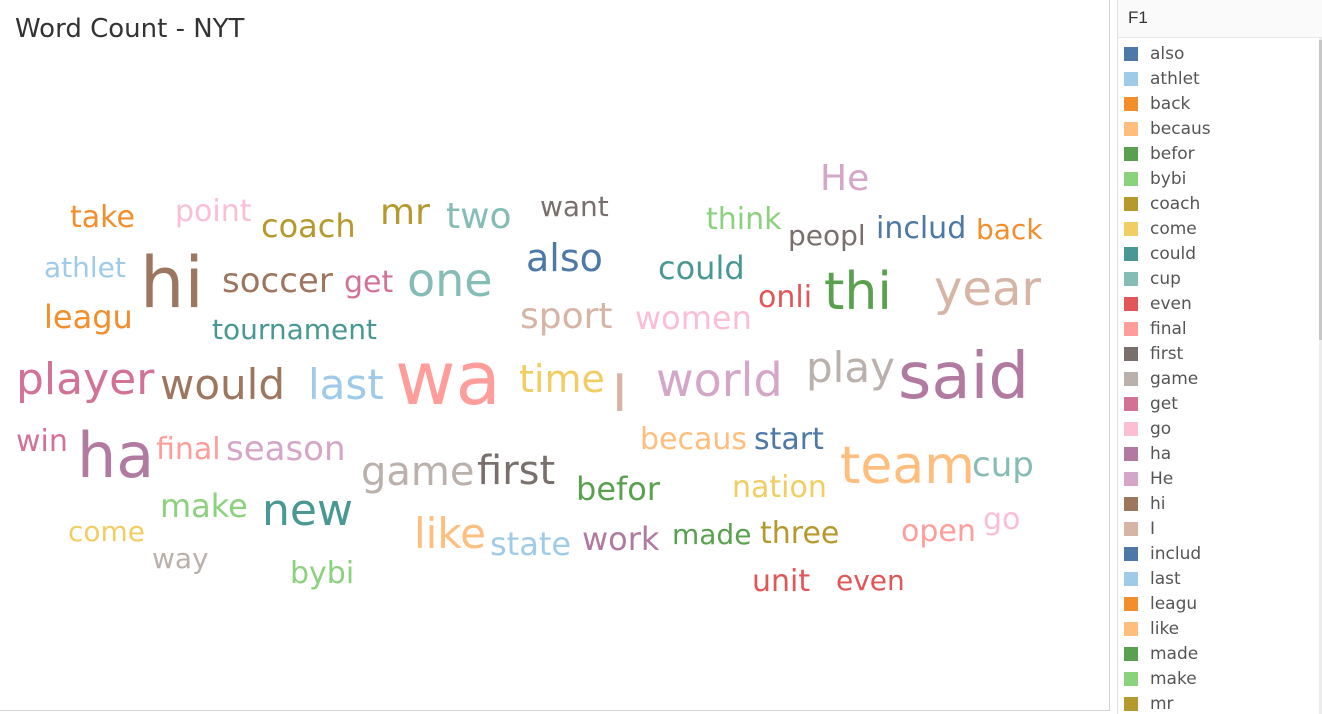 Image resolution: width=1322 pixels, height=714 pixels. I want to click on legend-item: go, so click(1220, 428).